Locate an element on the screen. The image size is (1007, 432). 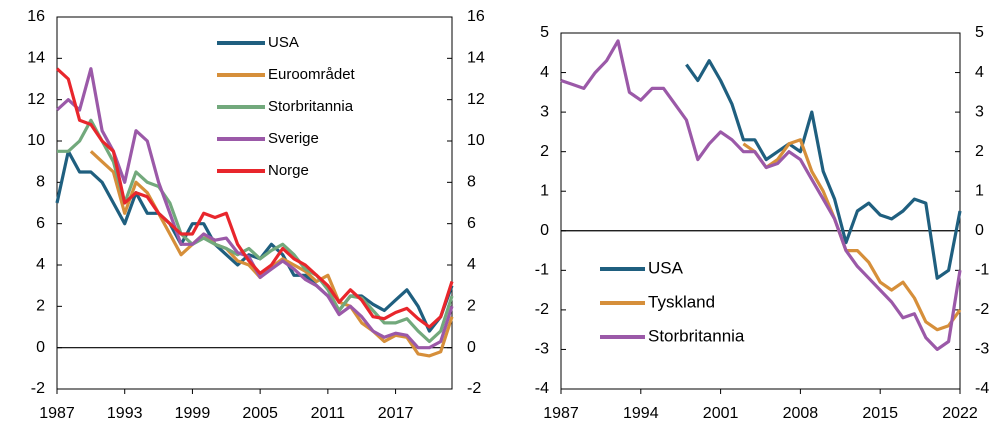
legend-label: Euroområdet is located at coordinates (312, 74).